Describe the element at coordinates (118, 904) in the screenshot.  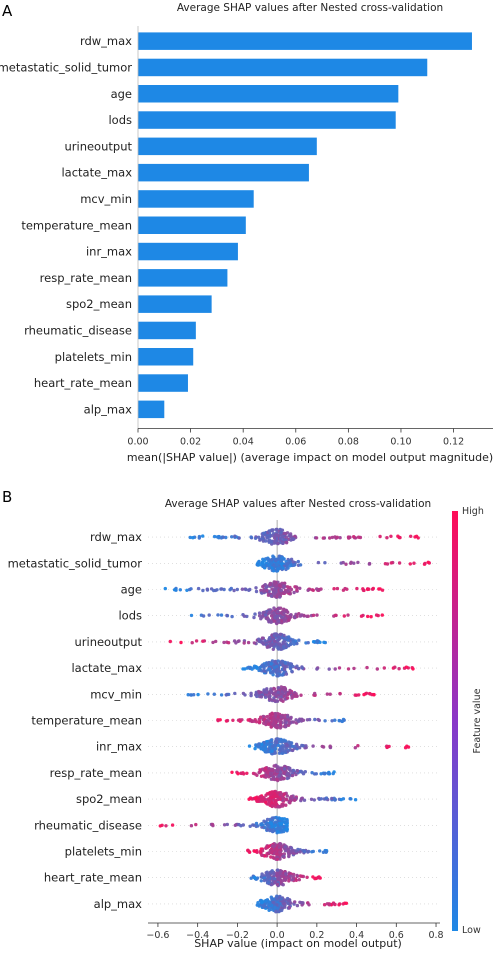
I see `swarm-label-alp-max: alp_max` at that location.